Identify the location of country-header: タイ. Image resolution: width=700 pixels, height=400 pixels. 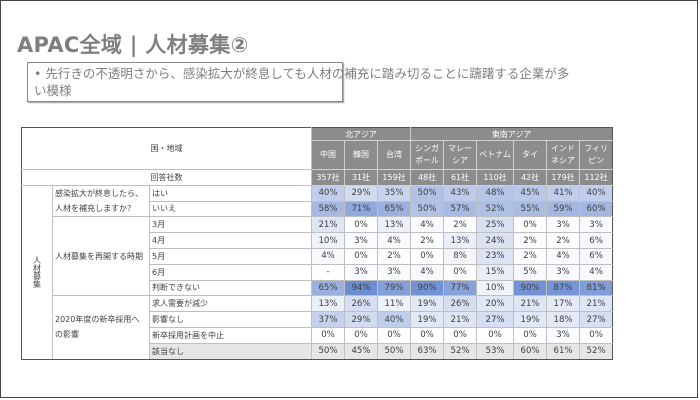
(530, 155).